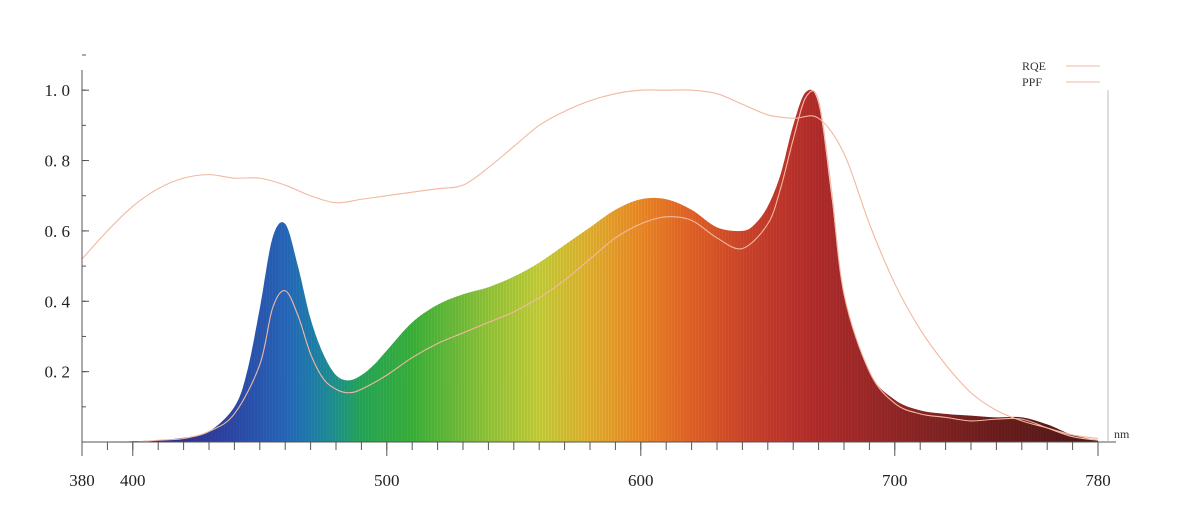  I want to click on x-tick-label: 500, so click(387, 480).